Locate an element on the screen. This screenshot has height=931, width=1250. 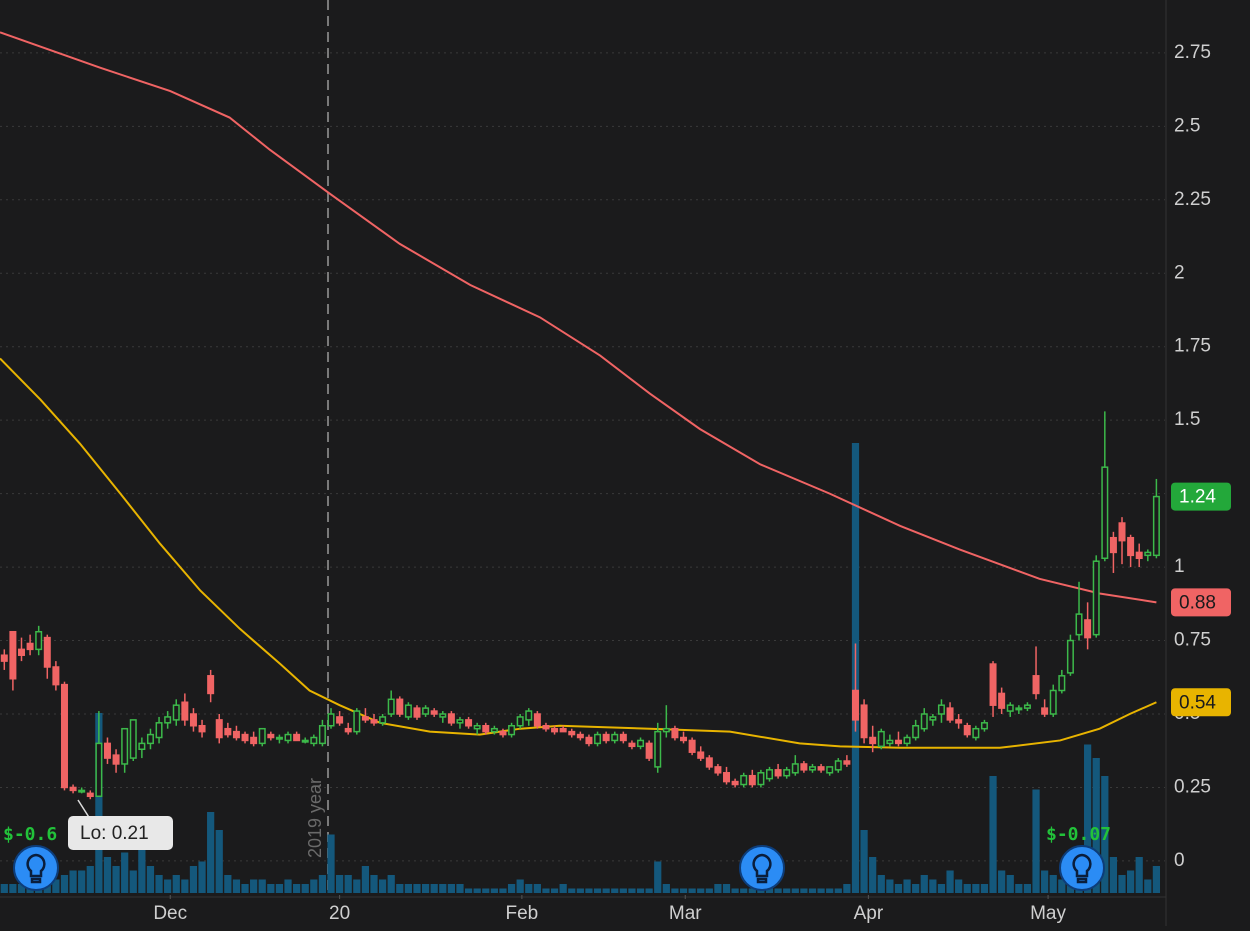
y-tick-label: 2.25 is located at coordinates (1192, 199).